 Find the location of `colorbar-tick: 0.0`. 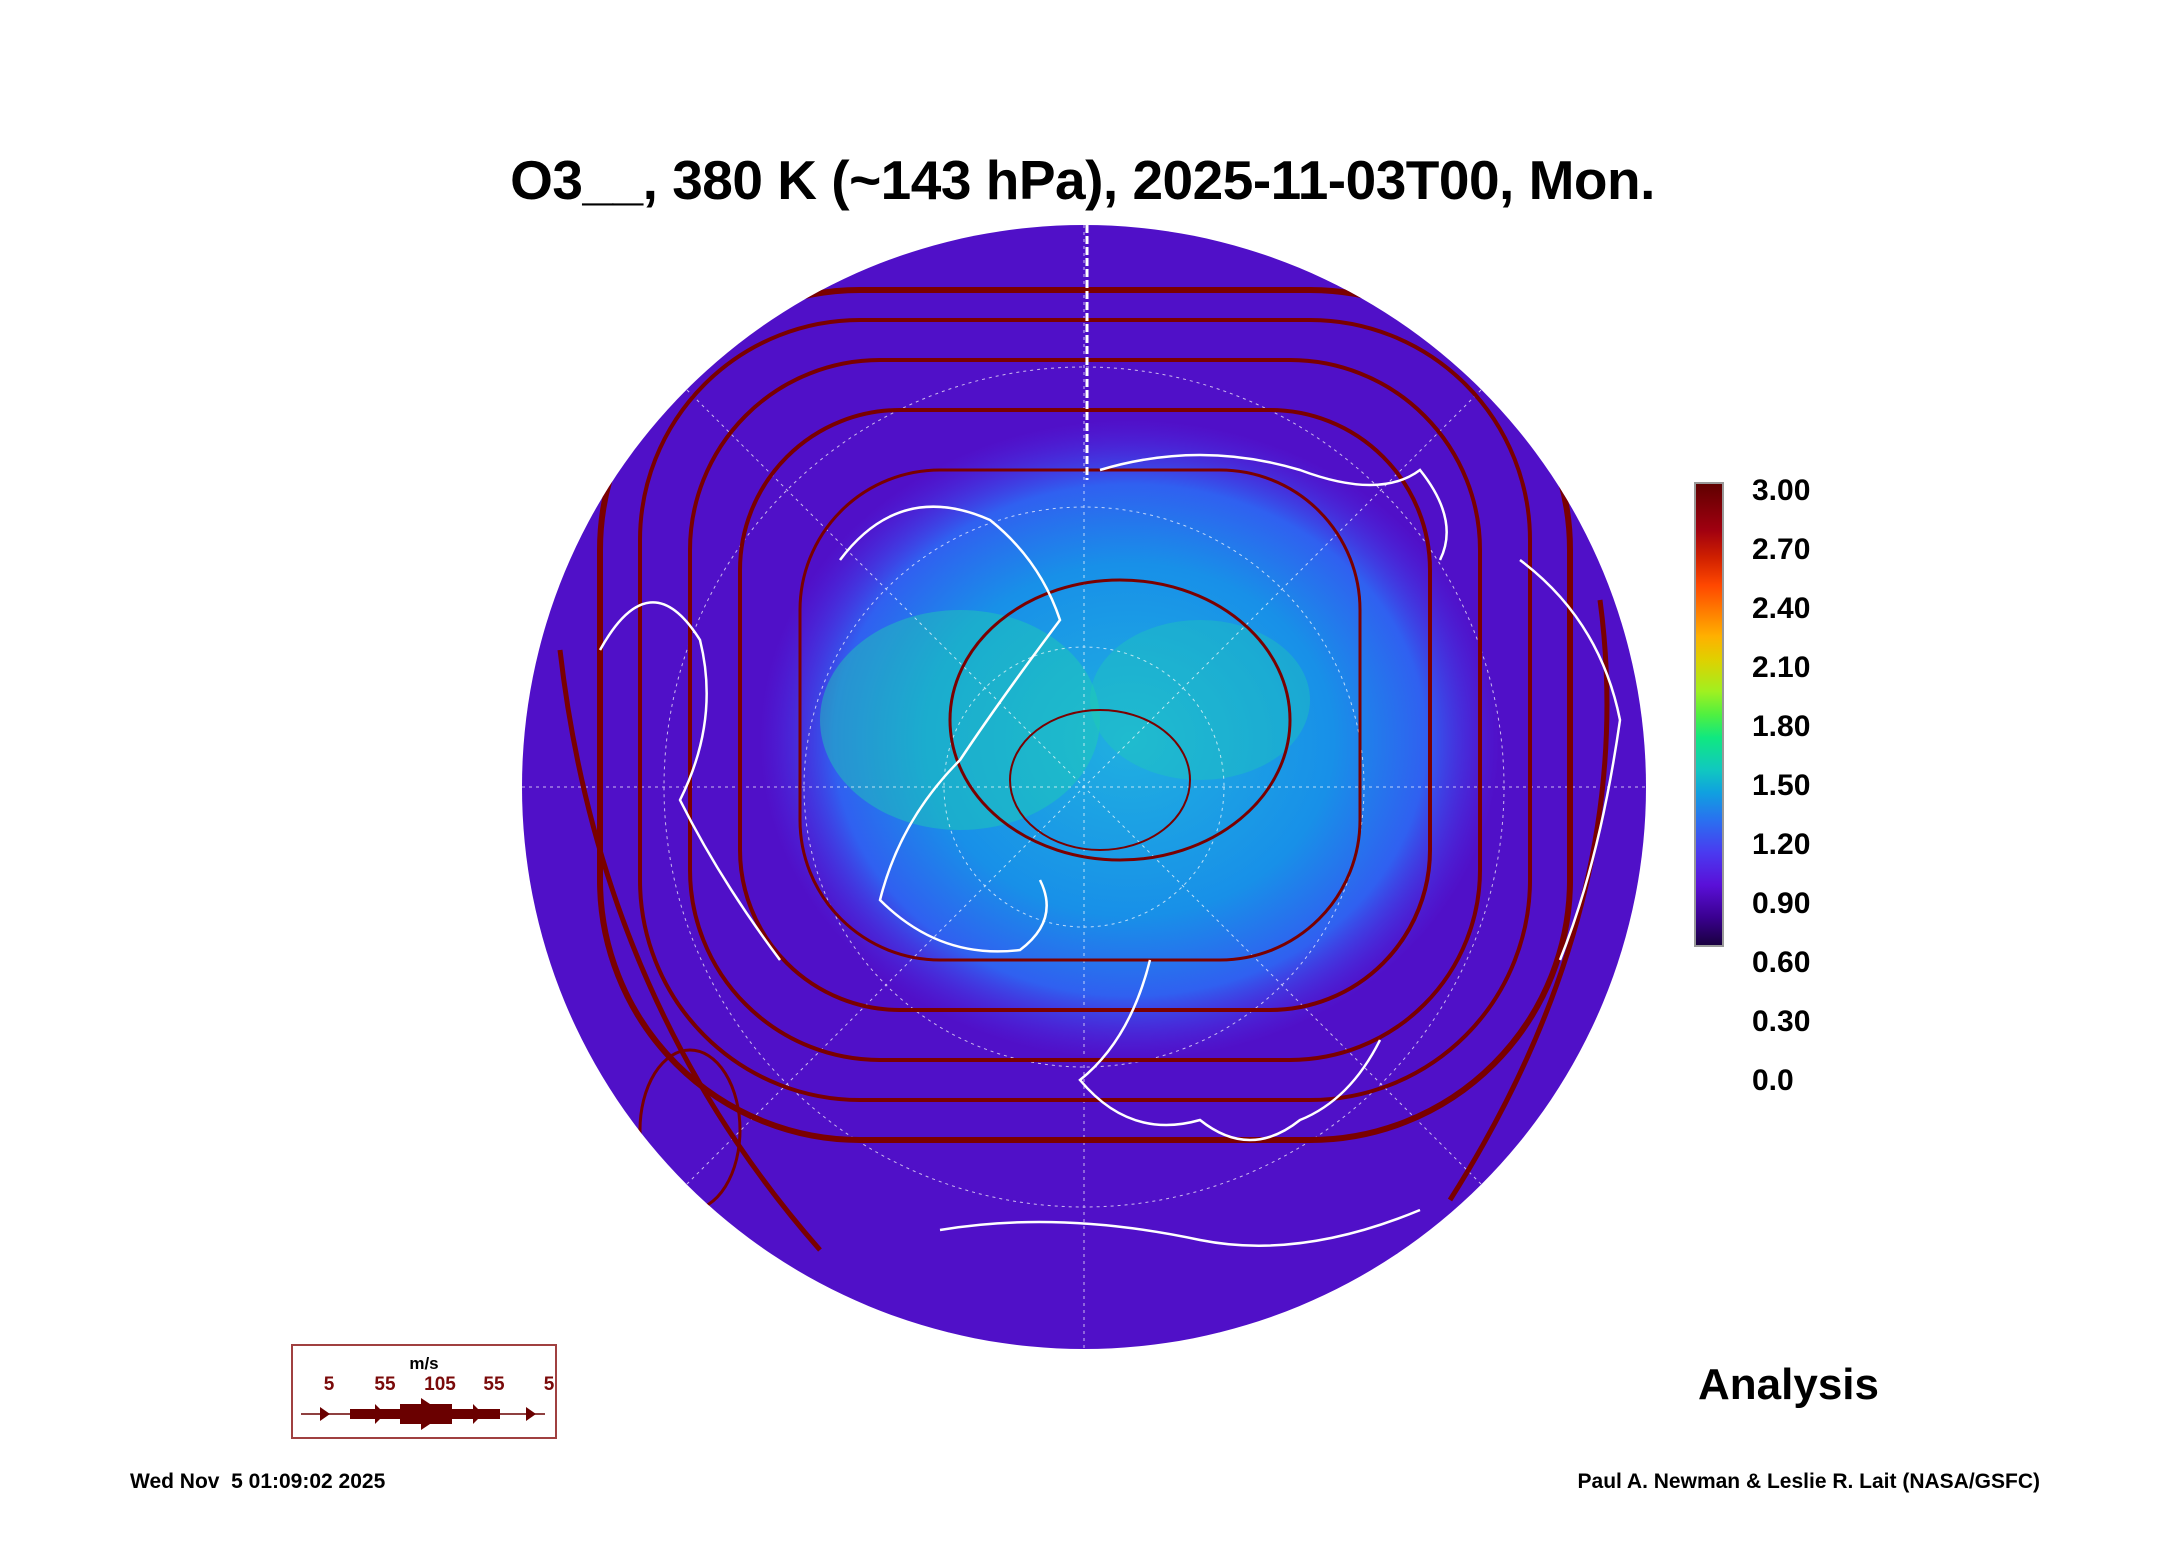

colorbar-tick: 0.0 is located at coordinates (1773, 1080).